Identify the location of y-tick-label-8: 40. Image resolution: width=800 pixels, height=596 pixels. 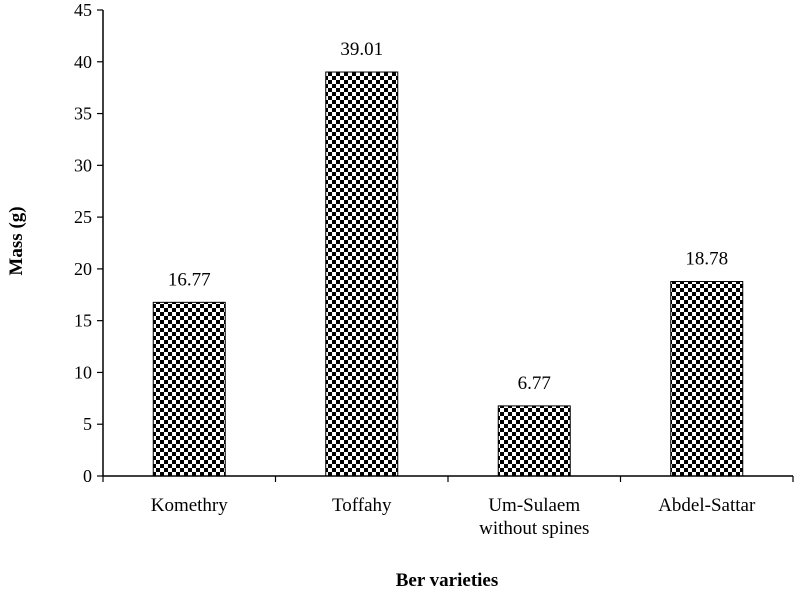
(83, 62).